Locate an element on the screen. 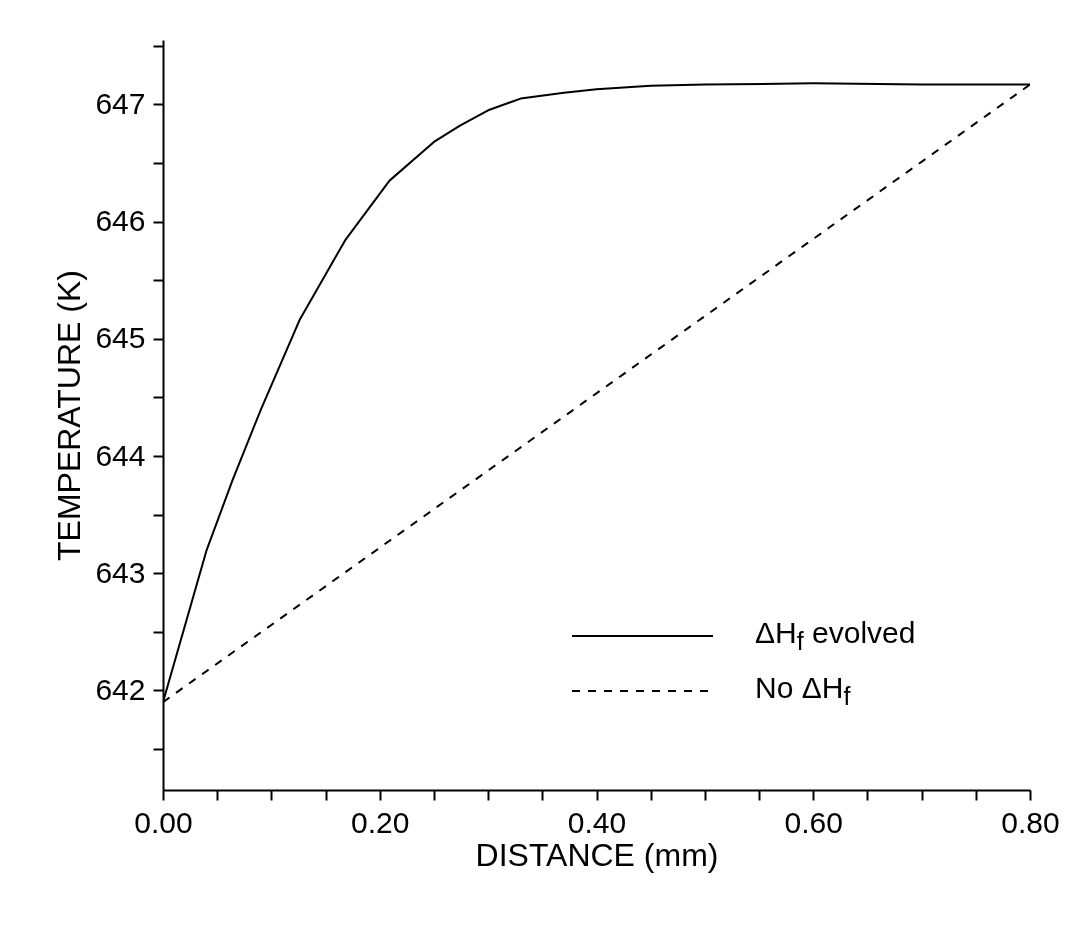 This screenshot has height=926, width=1076. x-axis-title: DISTANCE (mm) is located at coordinates (597, 854).